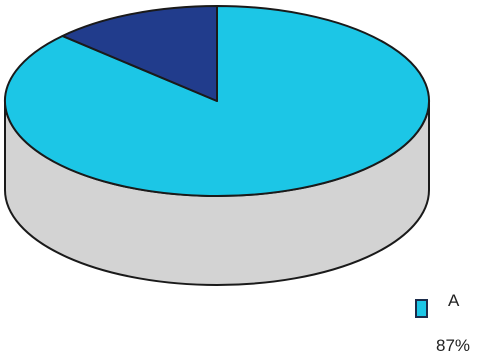 The image size is (480, 356). What do you see at coordinates (139, 53) in the screenshot?
I see `pie-slice-other` at bounding box center [139, 53].